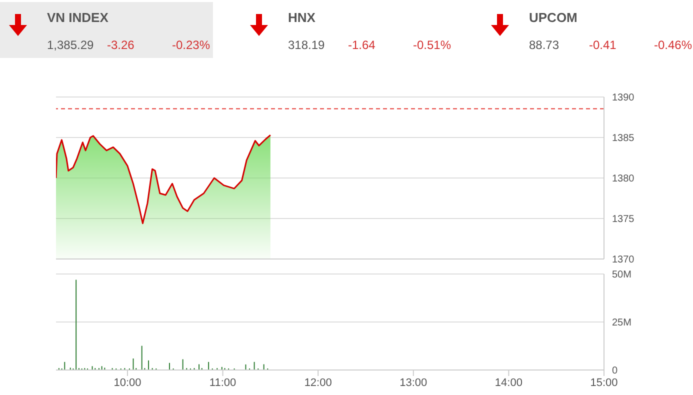 The image size is (693, 395). I want to click on text: 318.19, so click(306, 45).